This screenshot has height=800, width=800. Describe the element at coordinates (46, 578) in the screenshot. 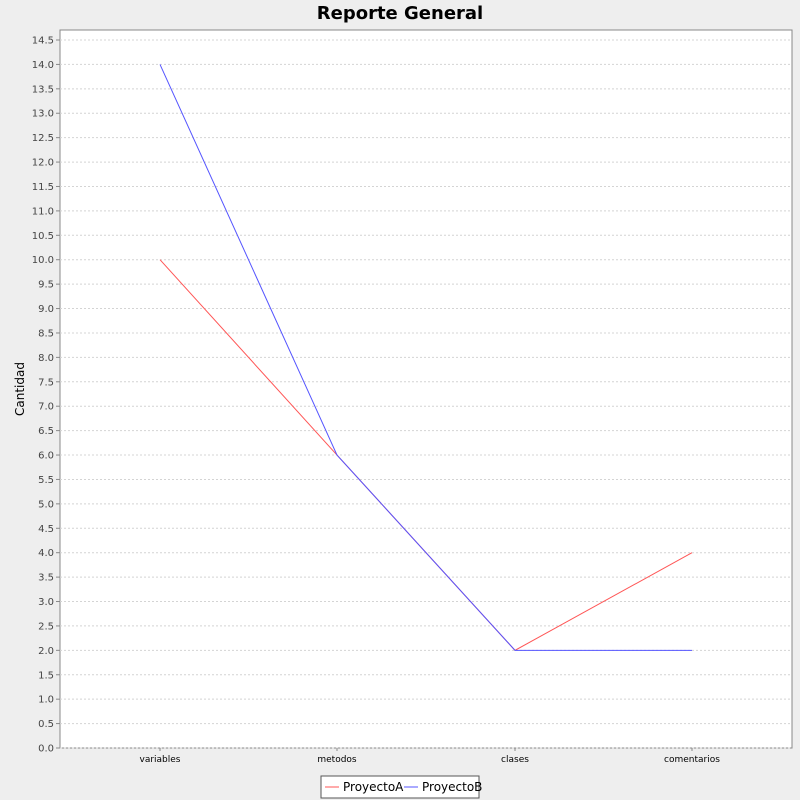

I see `y-tick-label: 3.5` at that location.